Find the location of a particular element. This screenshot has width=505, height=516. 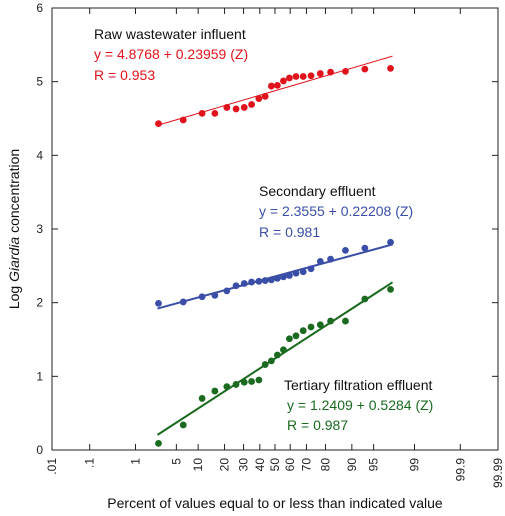

x-tick-label: 10 is located at coordinates (198, 465).